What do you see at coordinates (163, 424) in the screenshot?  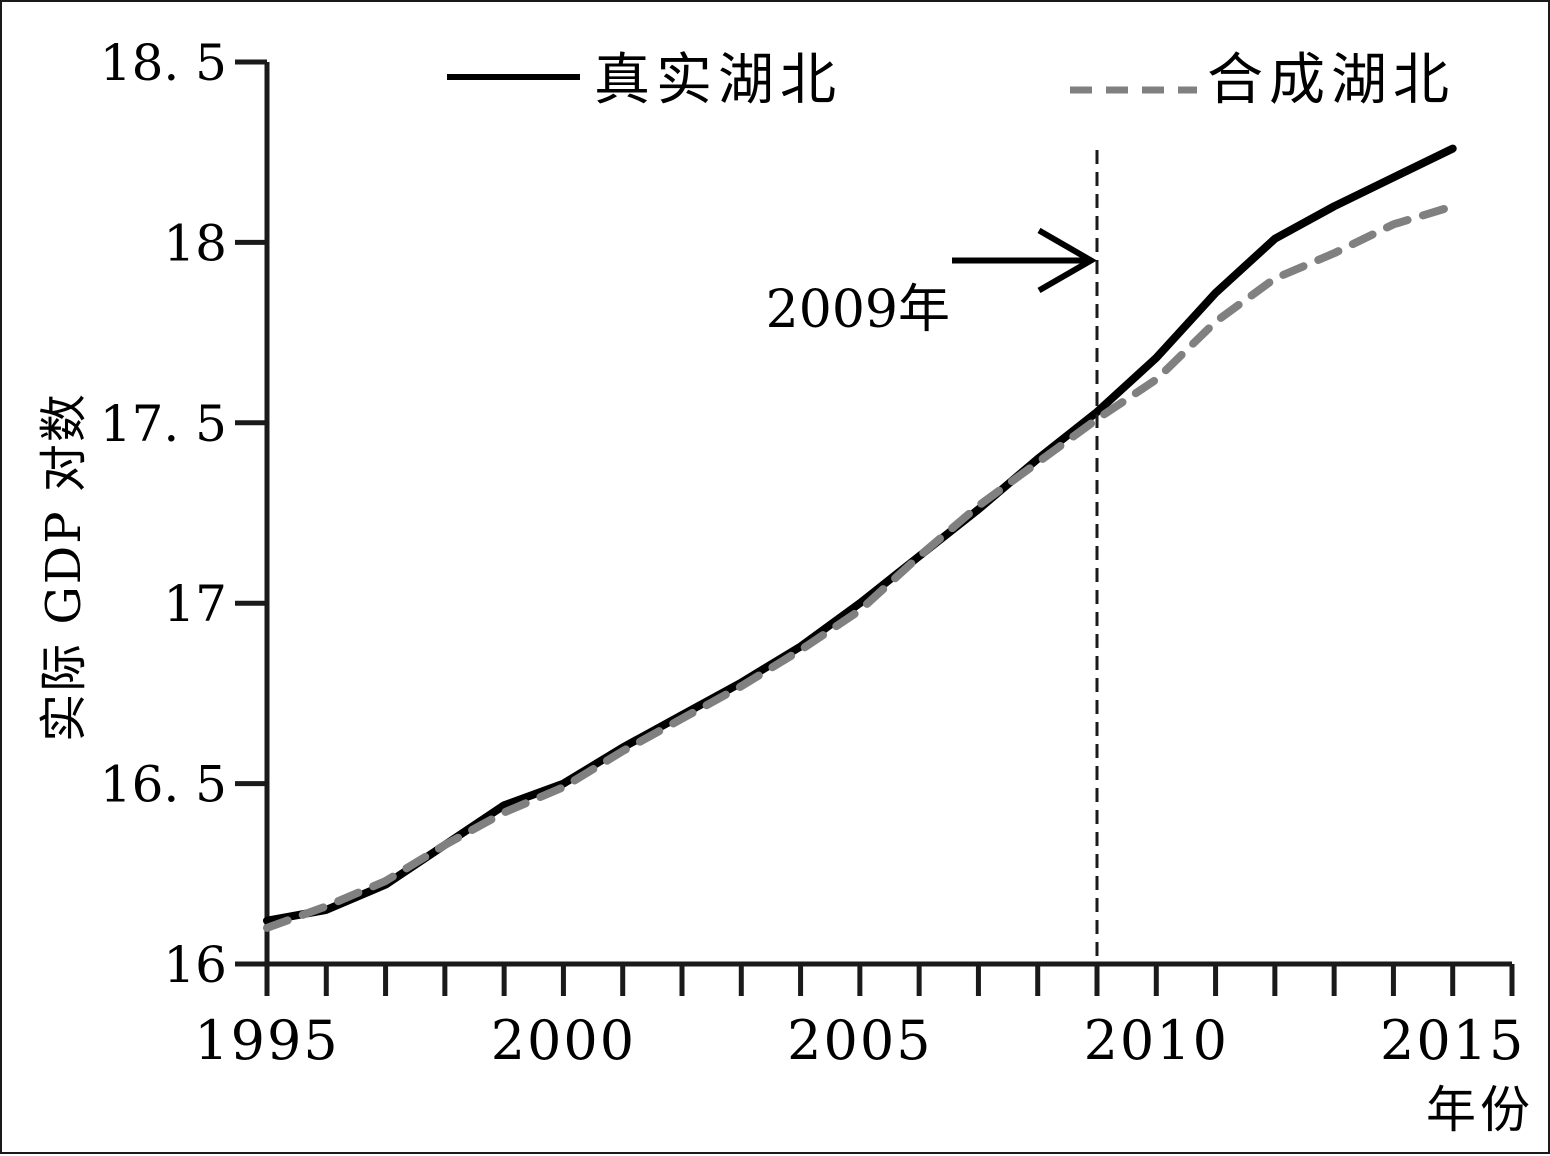 I see `y-tick-label: 17. 5` at bounding box center [163, 424].